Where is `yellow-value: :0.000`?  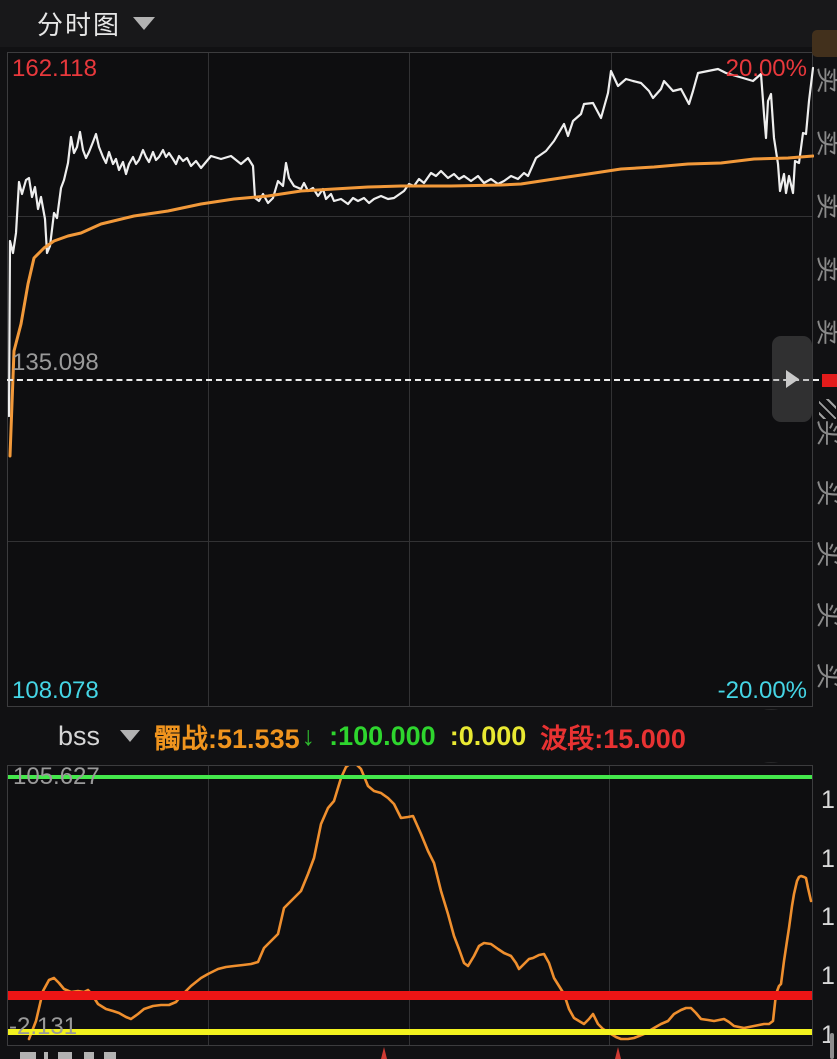
yellow-value: :0.000 is located at coordinates (488, 735).